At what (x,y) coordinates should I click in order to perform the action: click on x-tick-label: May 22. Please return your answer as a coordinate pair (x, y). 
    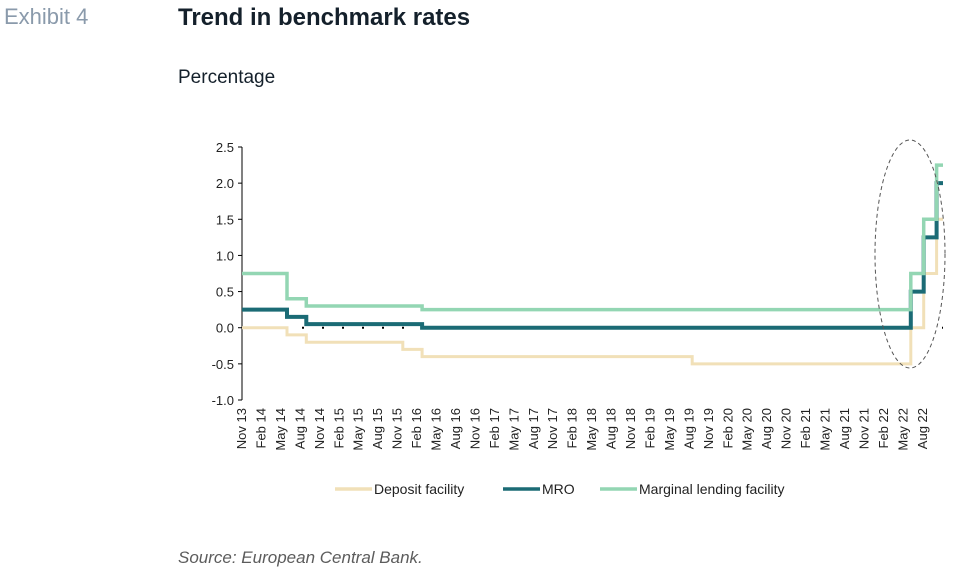
    Looking at the image, I should click on (902, 429).